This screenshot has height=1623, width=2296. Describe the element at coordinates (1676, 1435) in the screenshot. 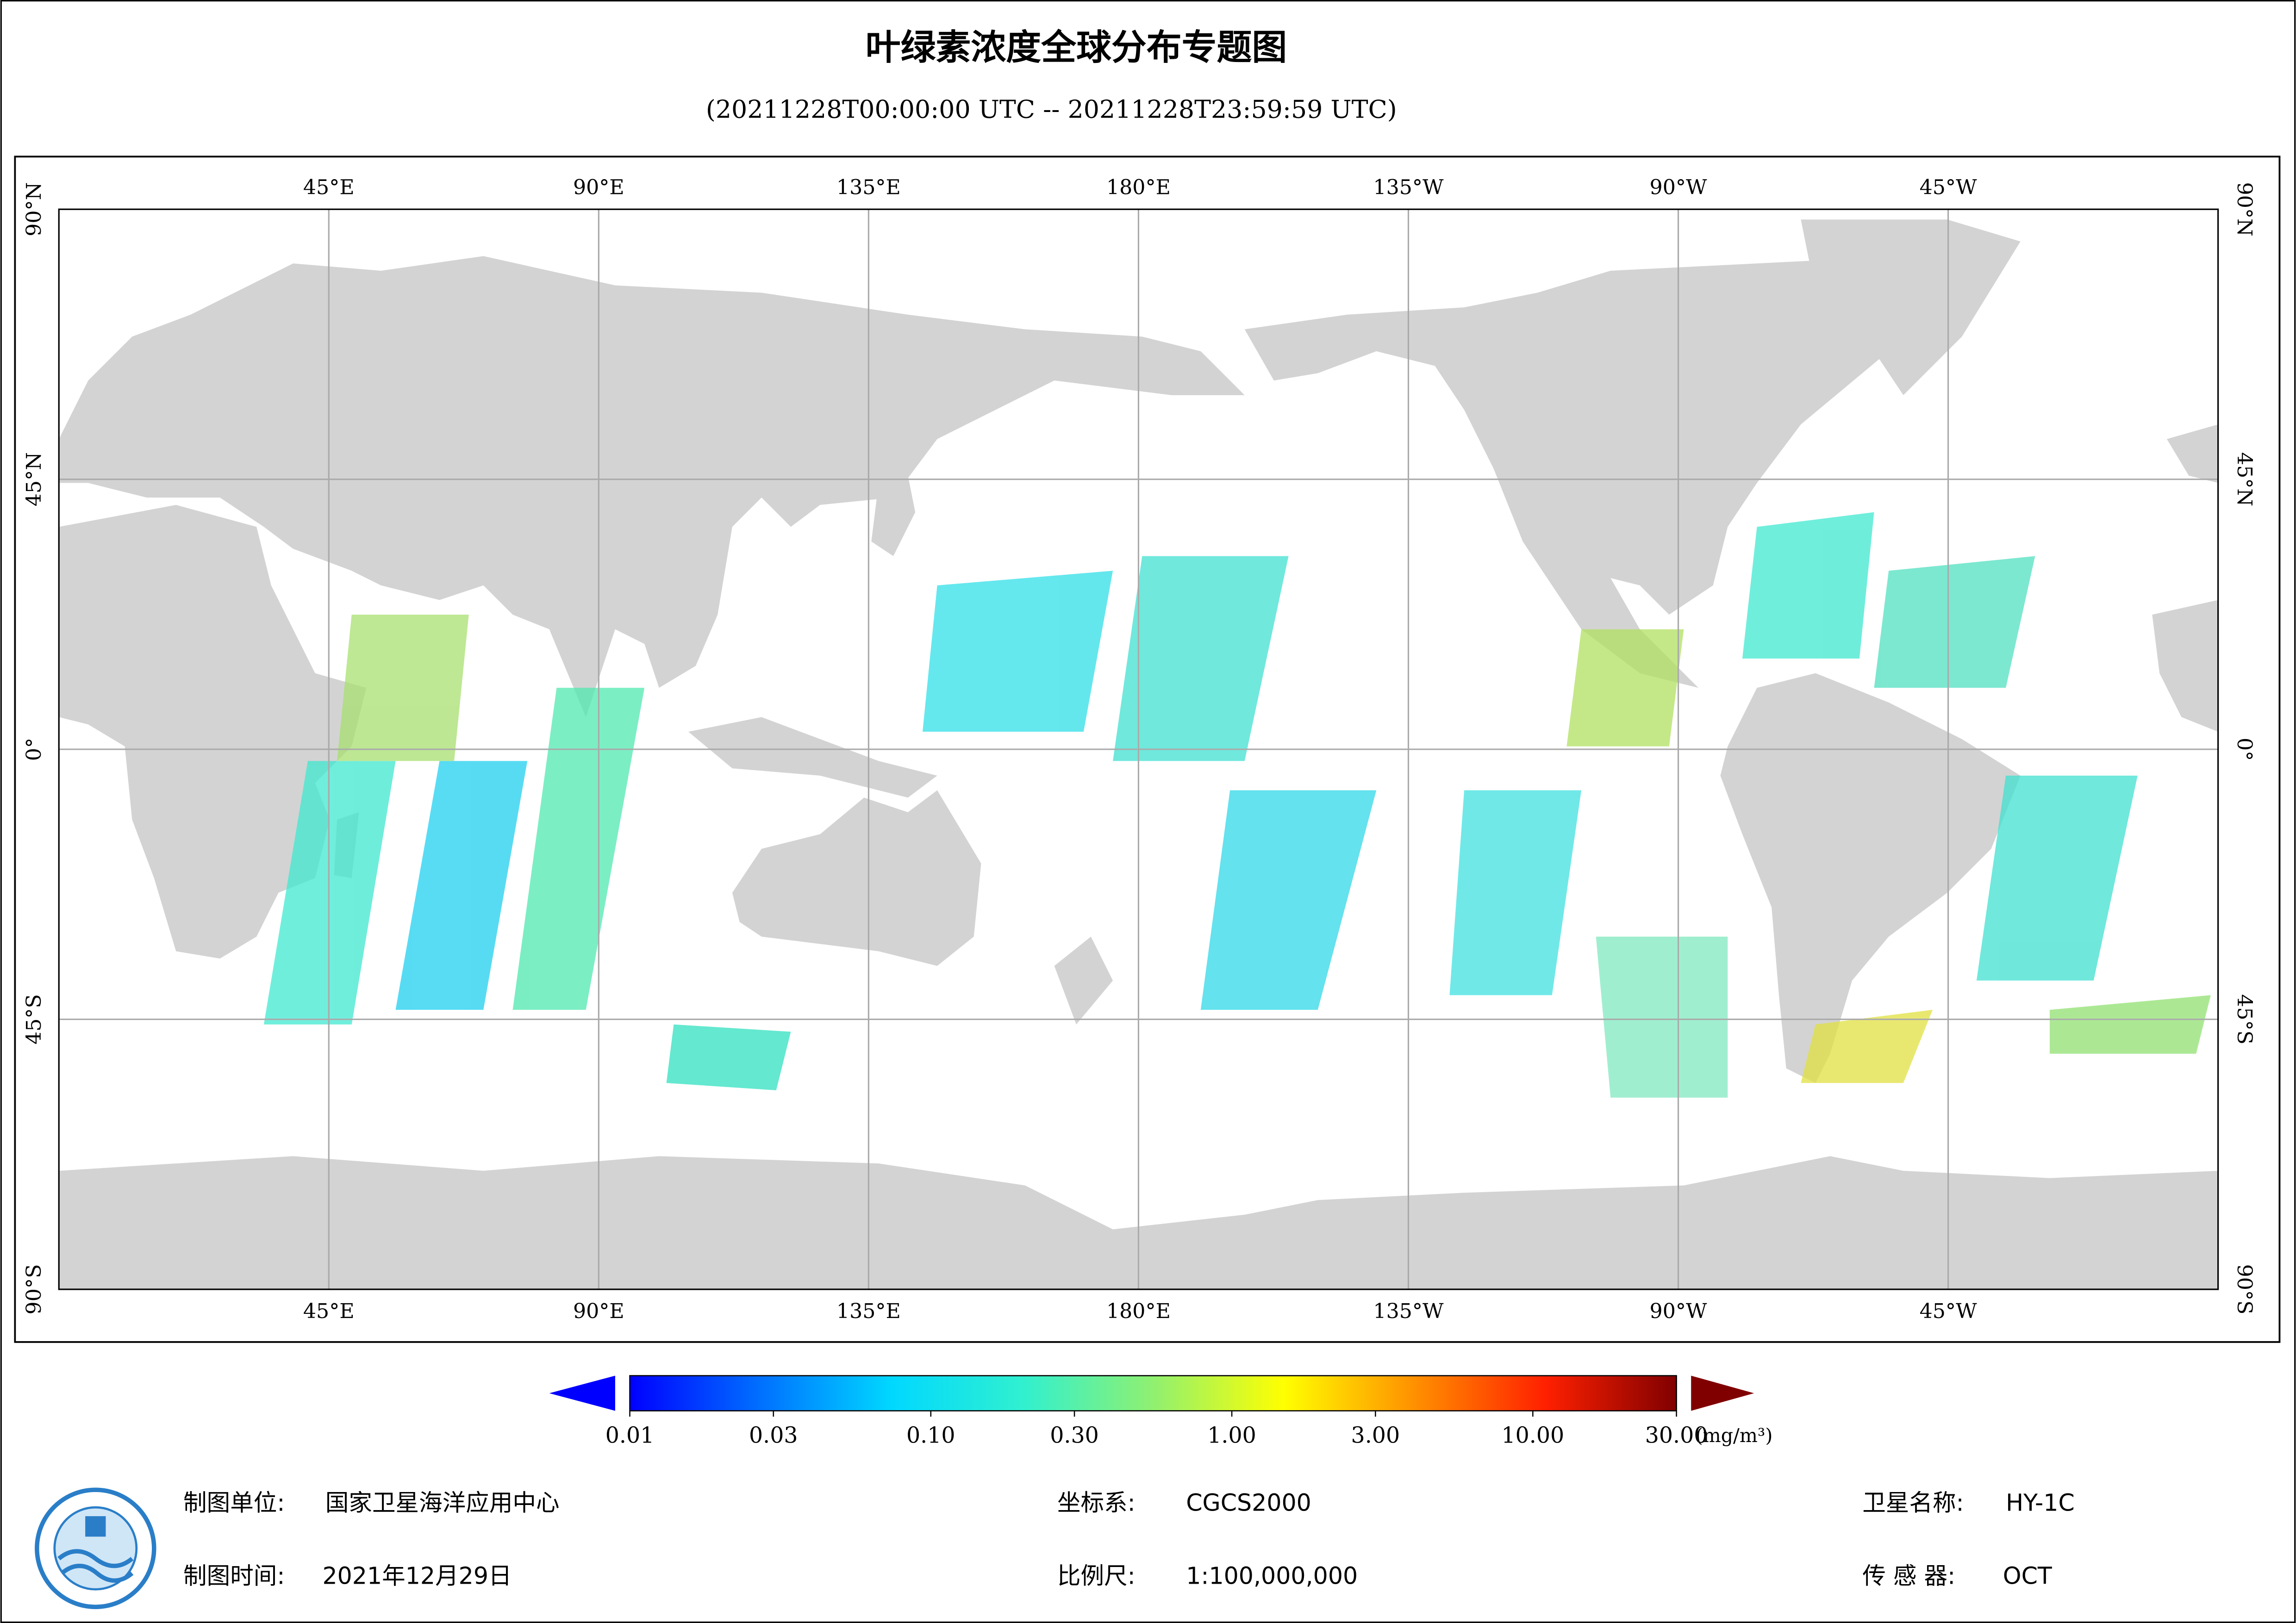

I see `colorbar-tick-label: 30.00` at that location.